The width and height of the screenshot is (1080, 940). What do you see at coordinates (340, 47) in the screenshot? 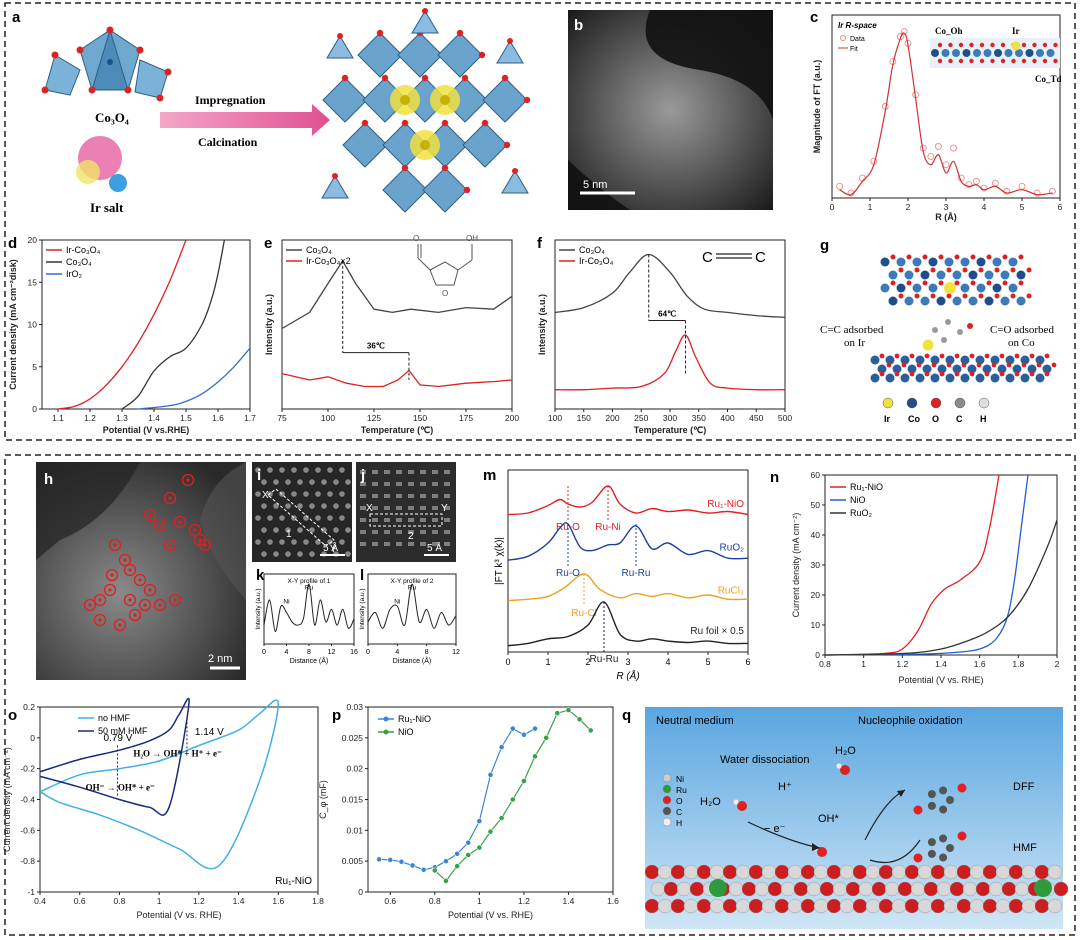
I see `tetrahedron` at bounding box center [340, 47].